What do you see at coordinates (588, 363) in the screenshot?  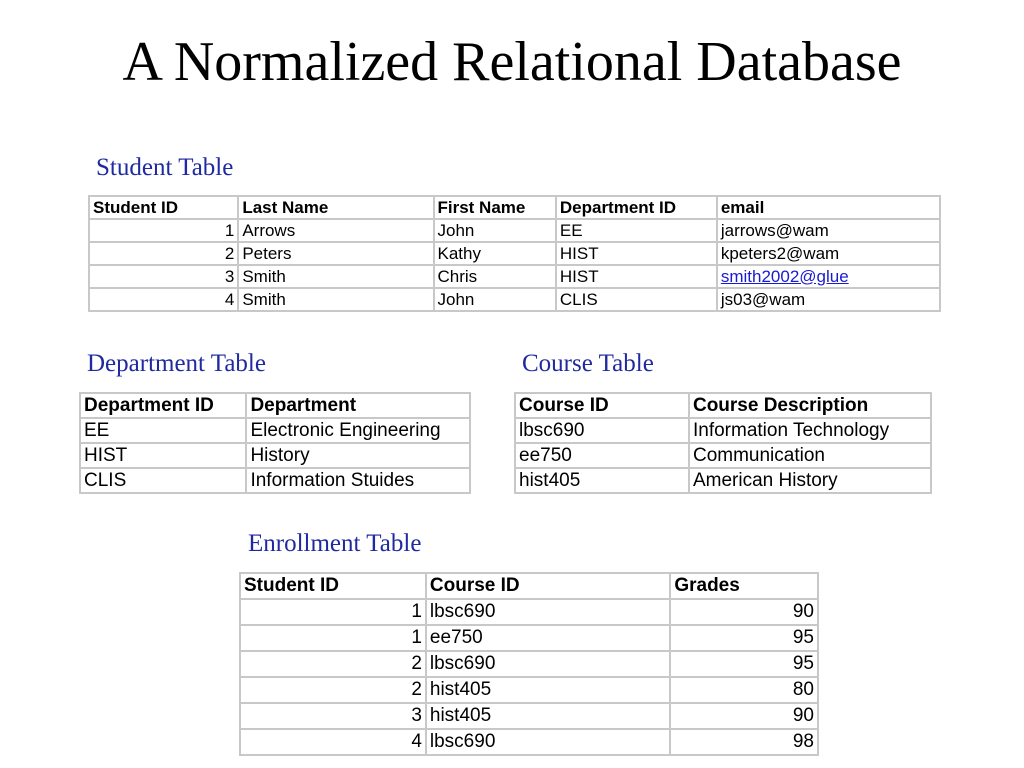 I see `course-table-heading: Course Table` at bounding box center [588, 363].